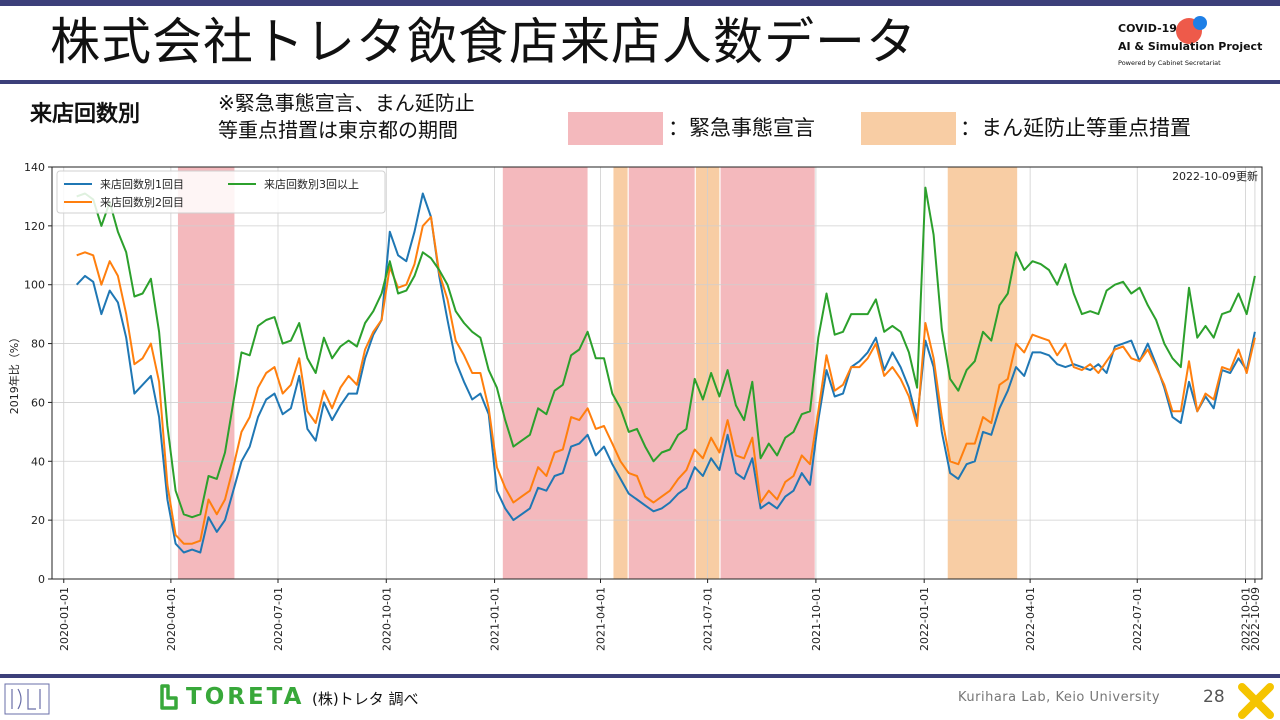  Describe the element at coordinates (38, 461) in the screenshot. I see `y-tick-label: 40` at that location.